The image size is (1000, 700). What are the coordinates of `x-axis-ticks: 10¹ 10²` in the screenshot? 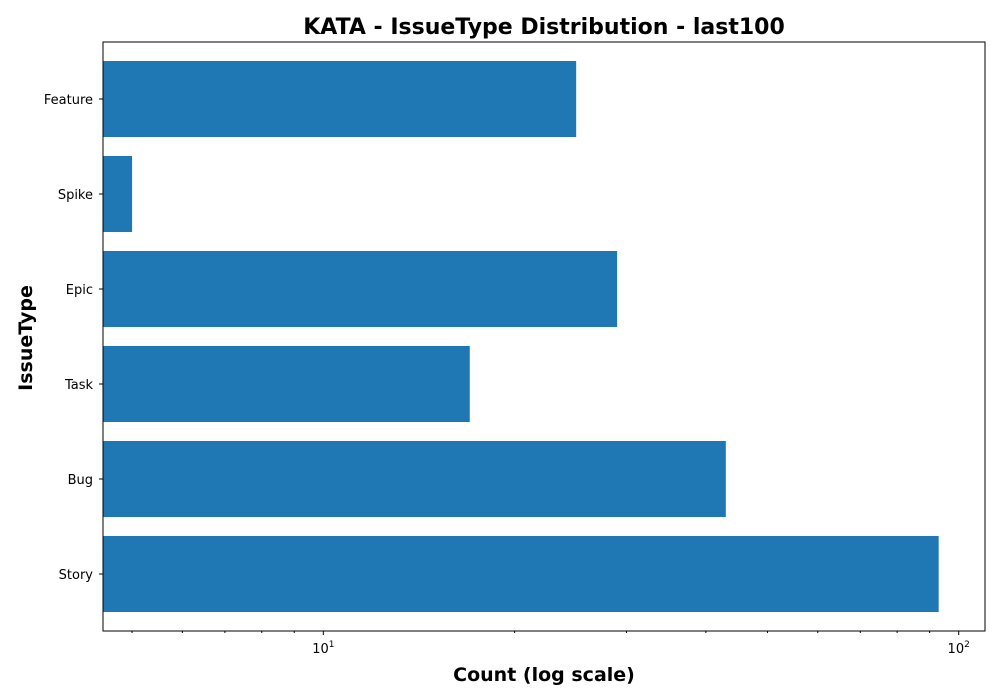 It's located at (550, 644).